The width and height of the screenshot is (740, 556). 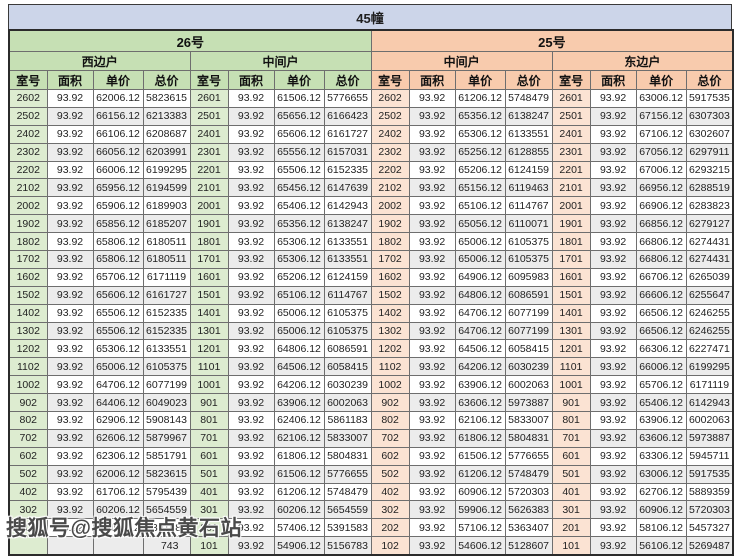 What do you see at coordinates (118, 242) in the screenshot?
I see `unit-price-cell: 65806.12` at bounding box center [118, 242].